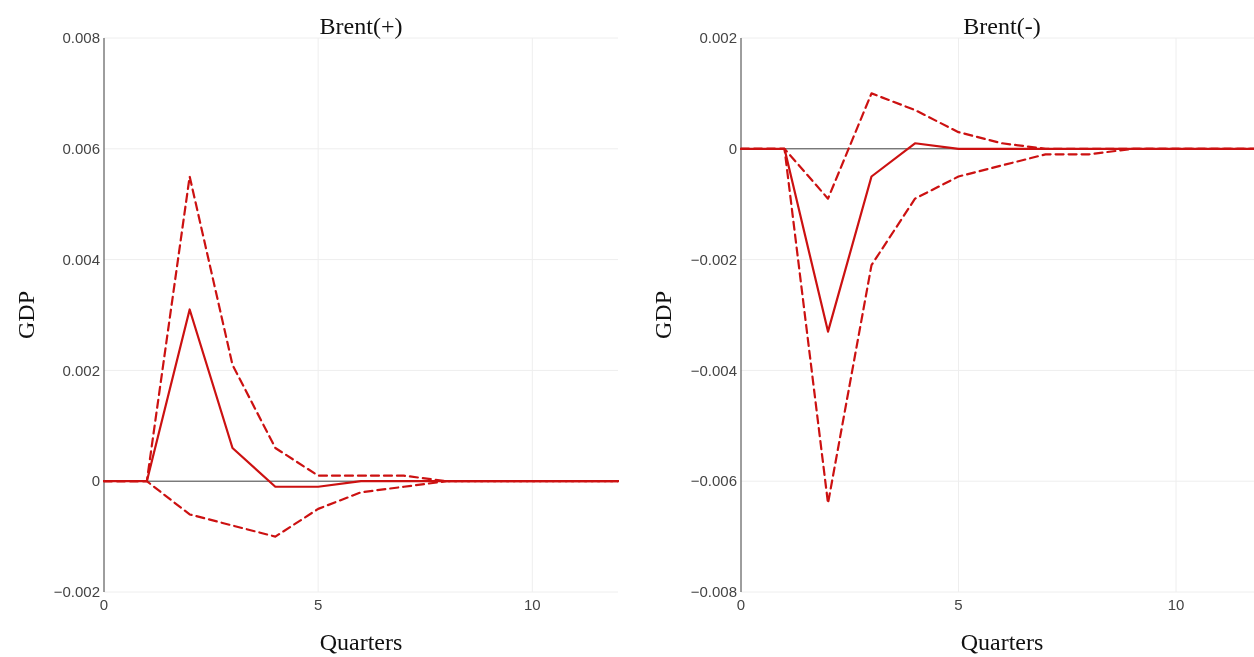  What do you see at coordinates (81, 38) in the screenshot?
I see `y-tick-label: 0.008` at bounding box center [81, 38].